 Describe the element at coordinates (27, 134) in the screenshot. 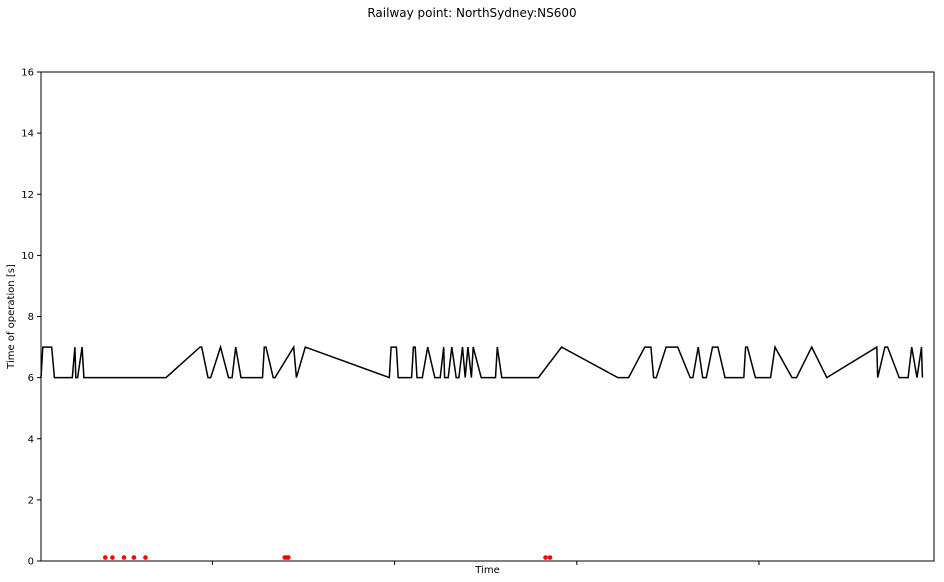

I see `y-tick-label: 14` at that location.